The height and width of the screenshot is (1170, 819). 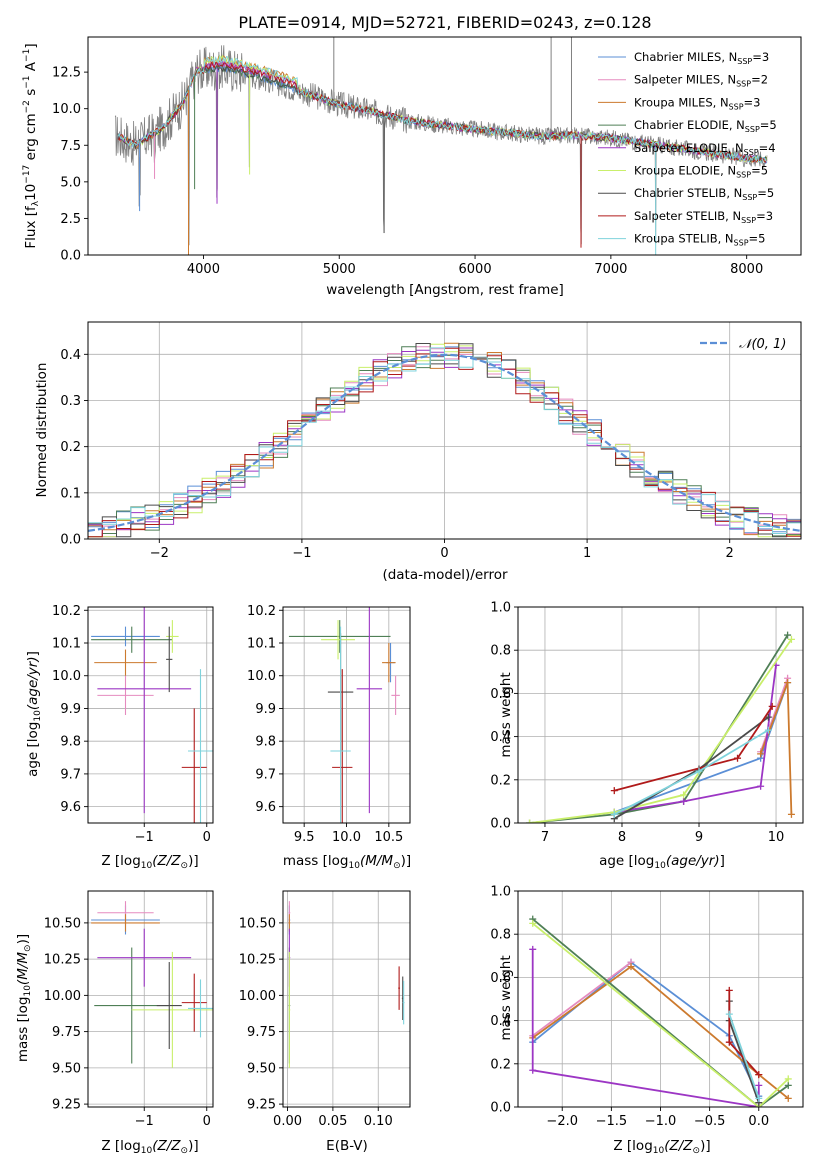 I want to click on x-tick-label: −0.5, so click(x=710, y=1121).